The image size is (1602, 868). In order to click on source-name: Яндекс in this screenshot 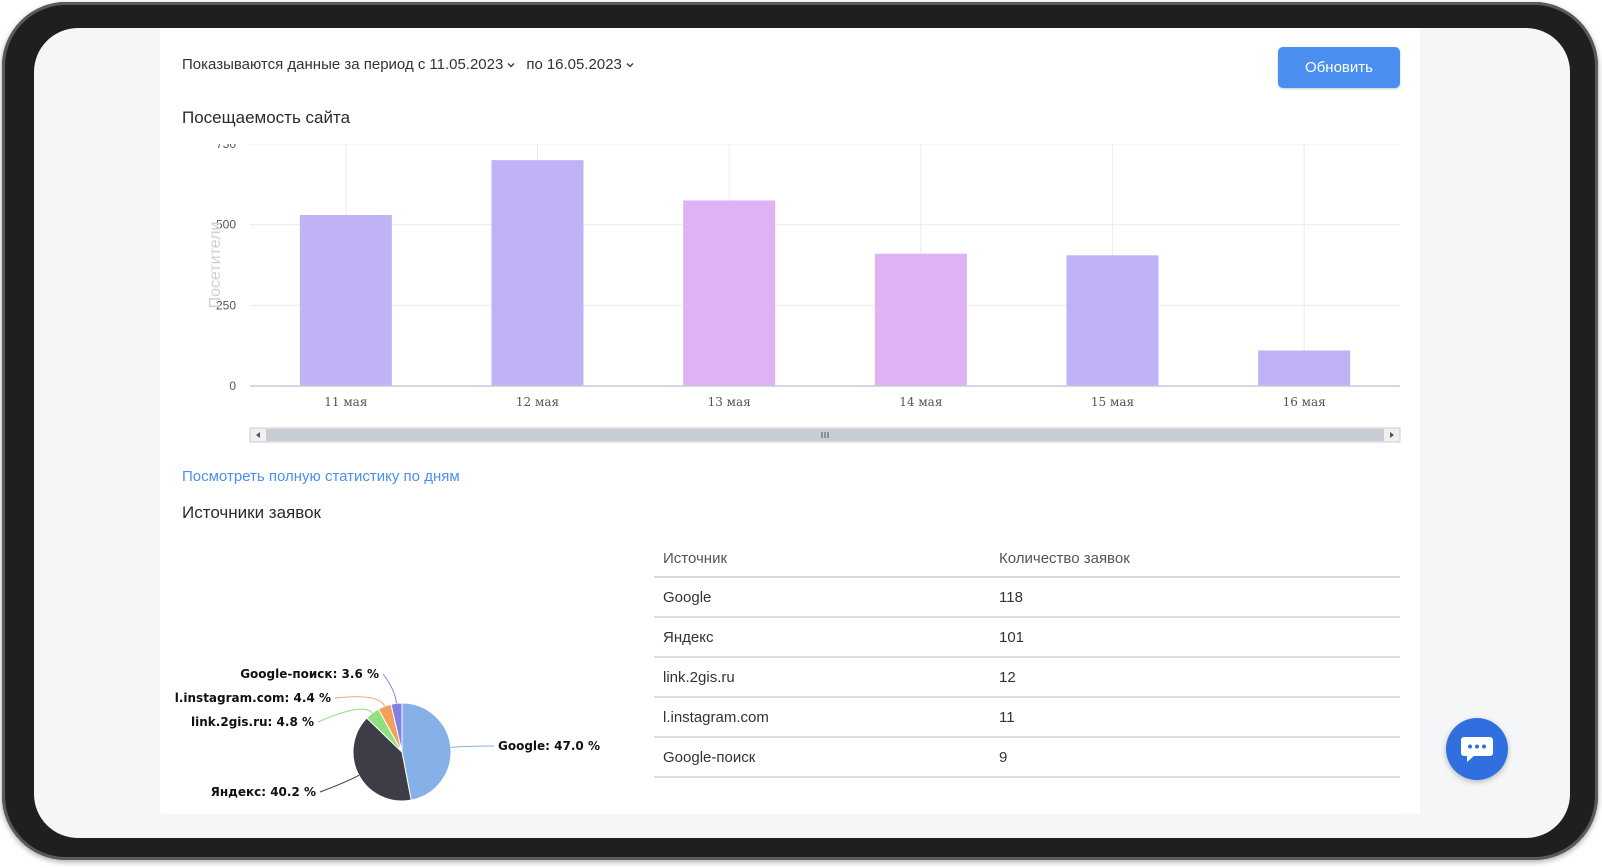, I will do `click(822, 637)`.